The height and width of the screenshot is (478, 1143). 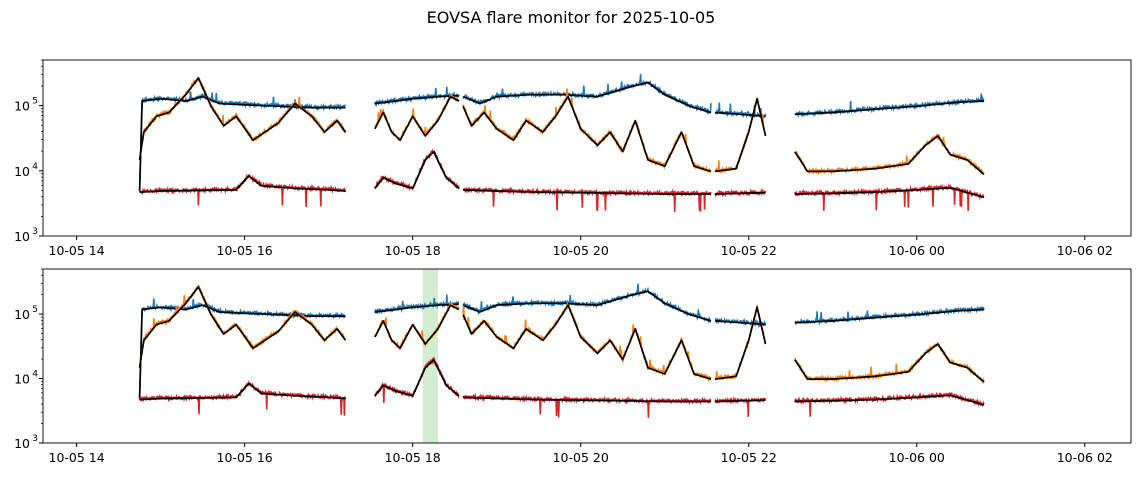 I want to click on flare-highlight-band, so click(x=430, y=356).